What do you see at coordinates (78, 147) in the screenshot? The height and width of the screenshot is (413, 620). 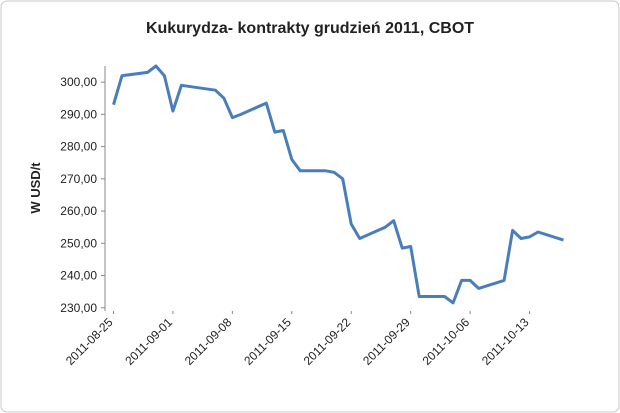 I see `y-tick-label: 280,00` at bounding box center [78, 147].